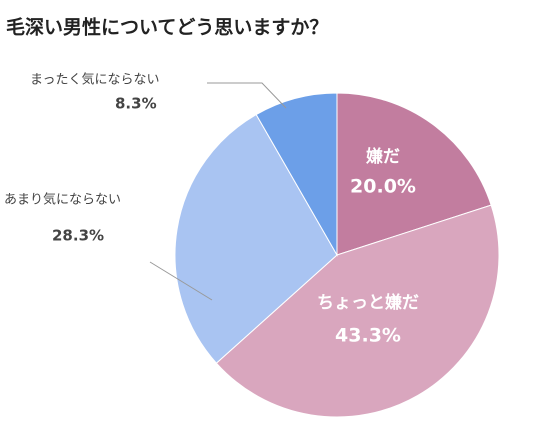 The image size is (553, 421). I want to click on slice-label: 嫌だ, so click(382, 156).